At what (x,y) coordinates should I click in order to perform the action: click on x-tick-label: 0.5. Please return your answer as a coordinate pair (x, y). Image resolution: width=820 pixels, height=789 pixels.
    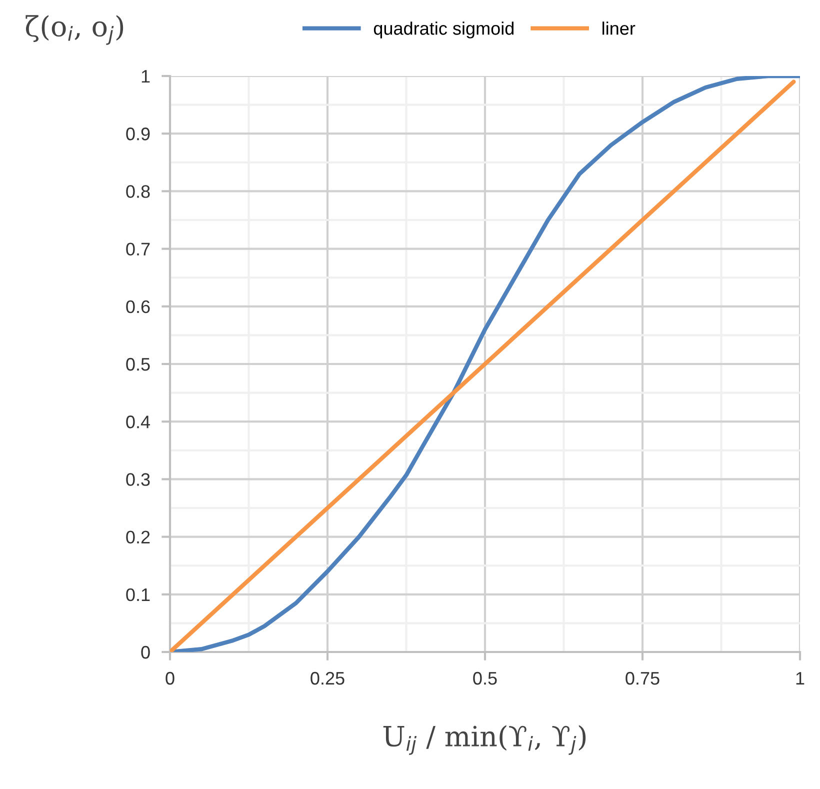
    Looking at the image, I should click on (485, 678).